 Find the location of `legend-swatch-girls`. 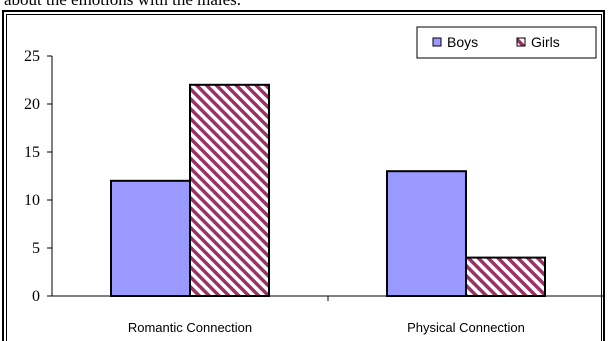

legend-swatch-girls is located at coordinates (521, 42).